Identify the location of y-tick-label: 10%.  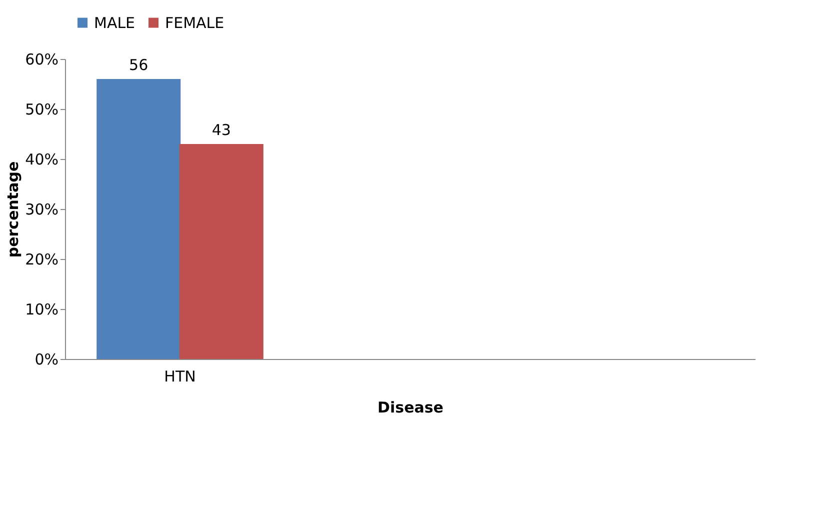
(41, 309).